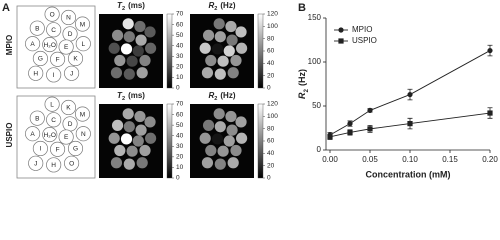 Image resolution: width=500 pixels, height=240 pixels. I want to click on phantom-label: B, so click(37, 28).